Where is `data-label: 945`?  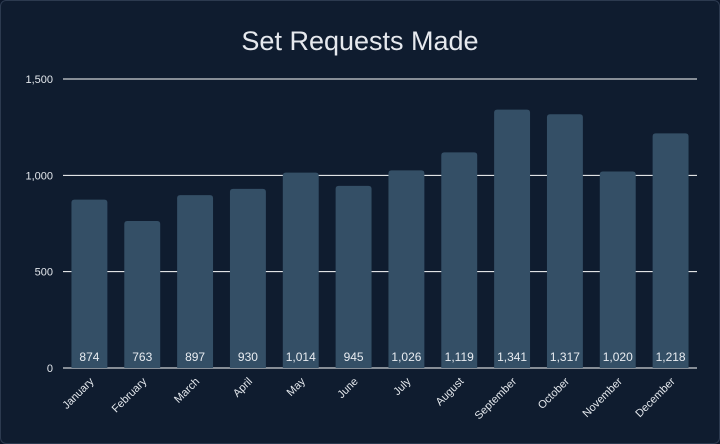 data-label: 945 is located at coordinates (354, 357).